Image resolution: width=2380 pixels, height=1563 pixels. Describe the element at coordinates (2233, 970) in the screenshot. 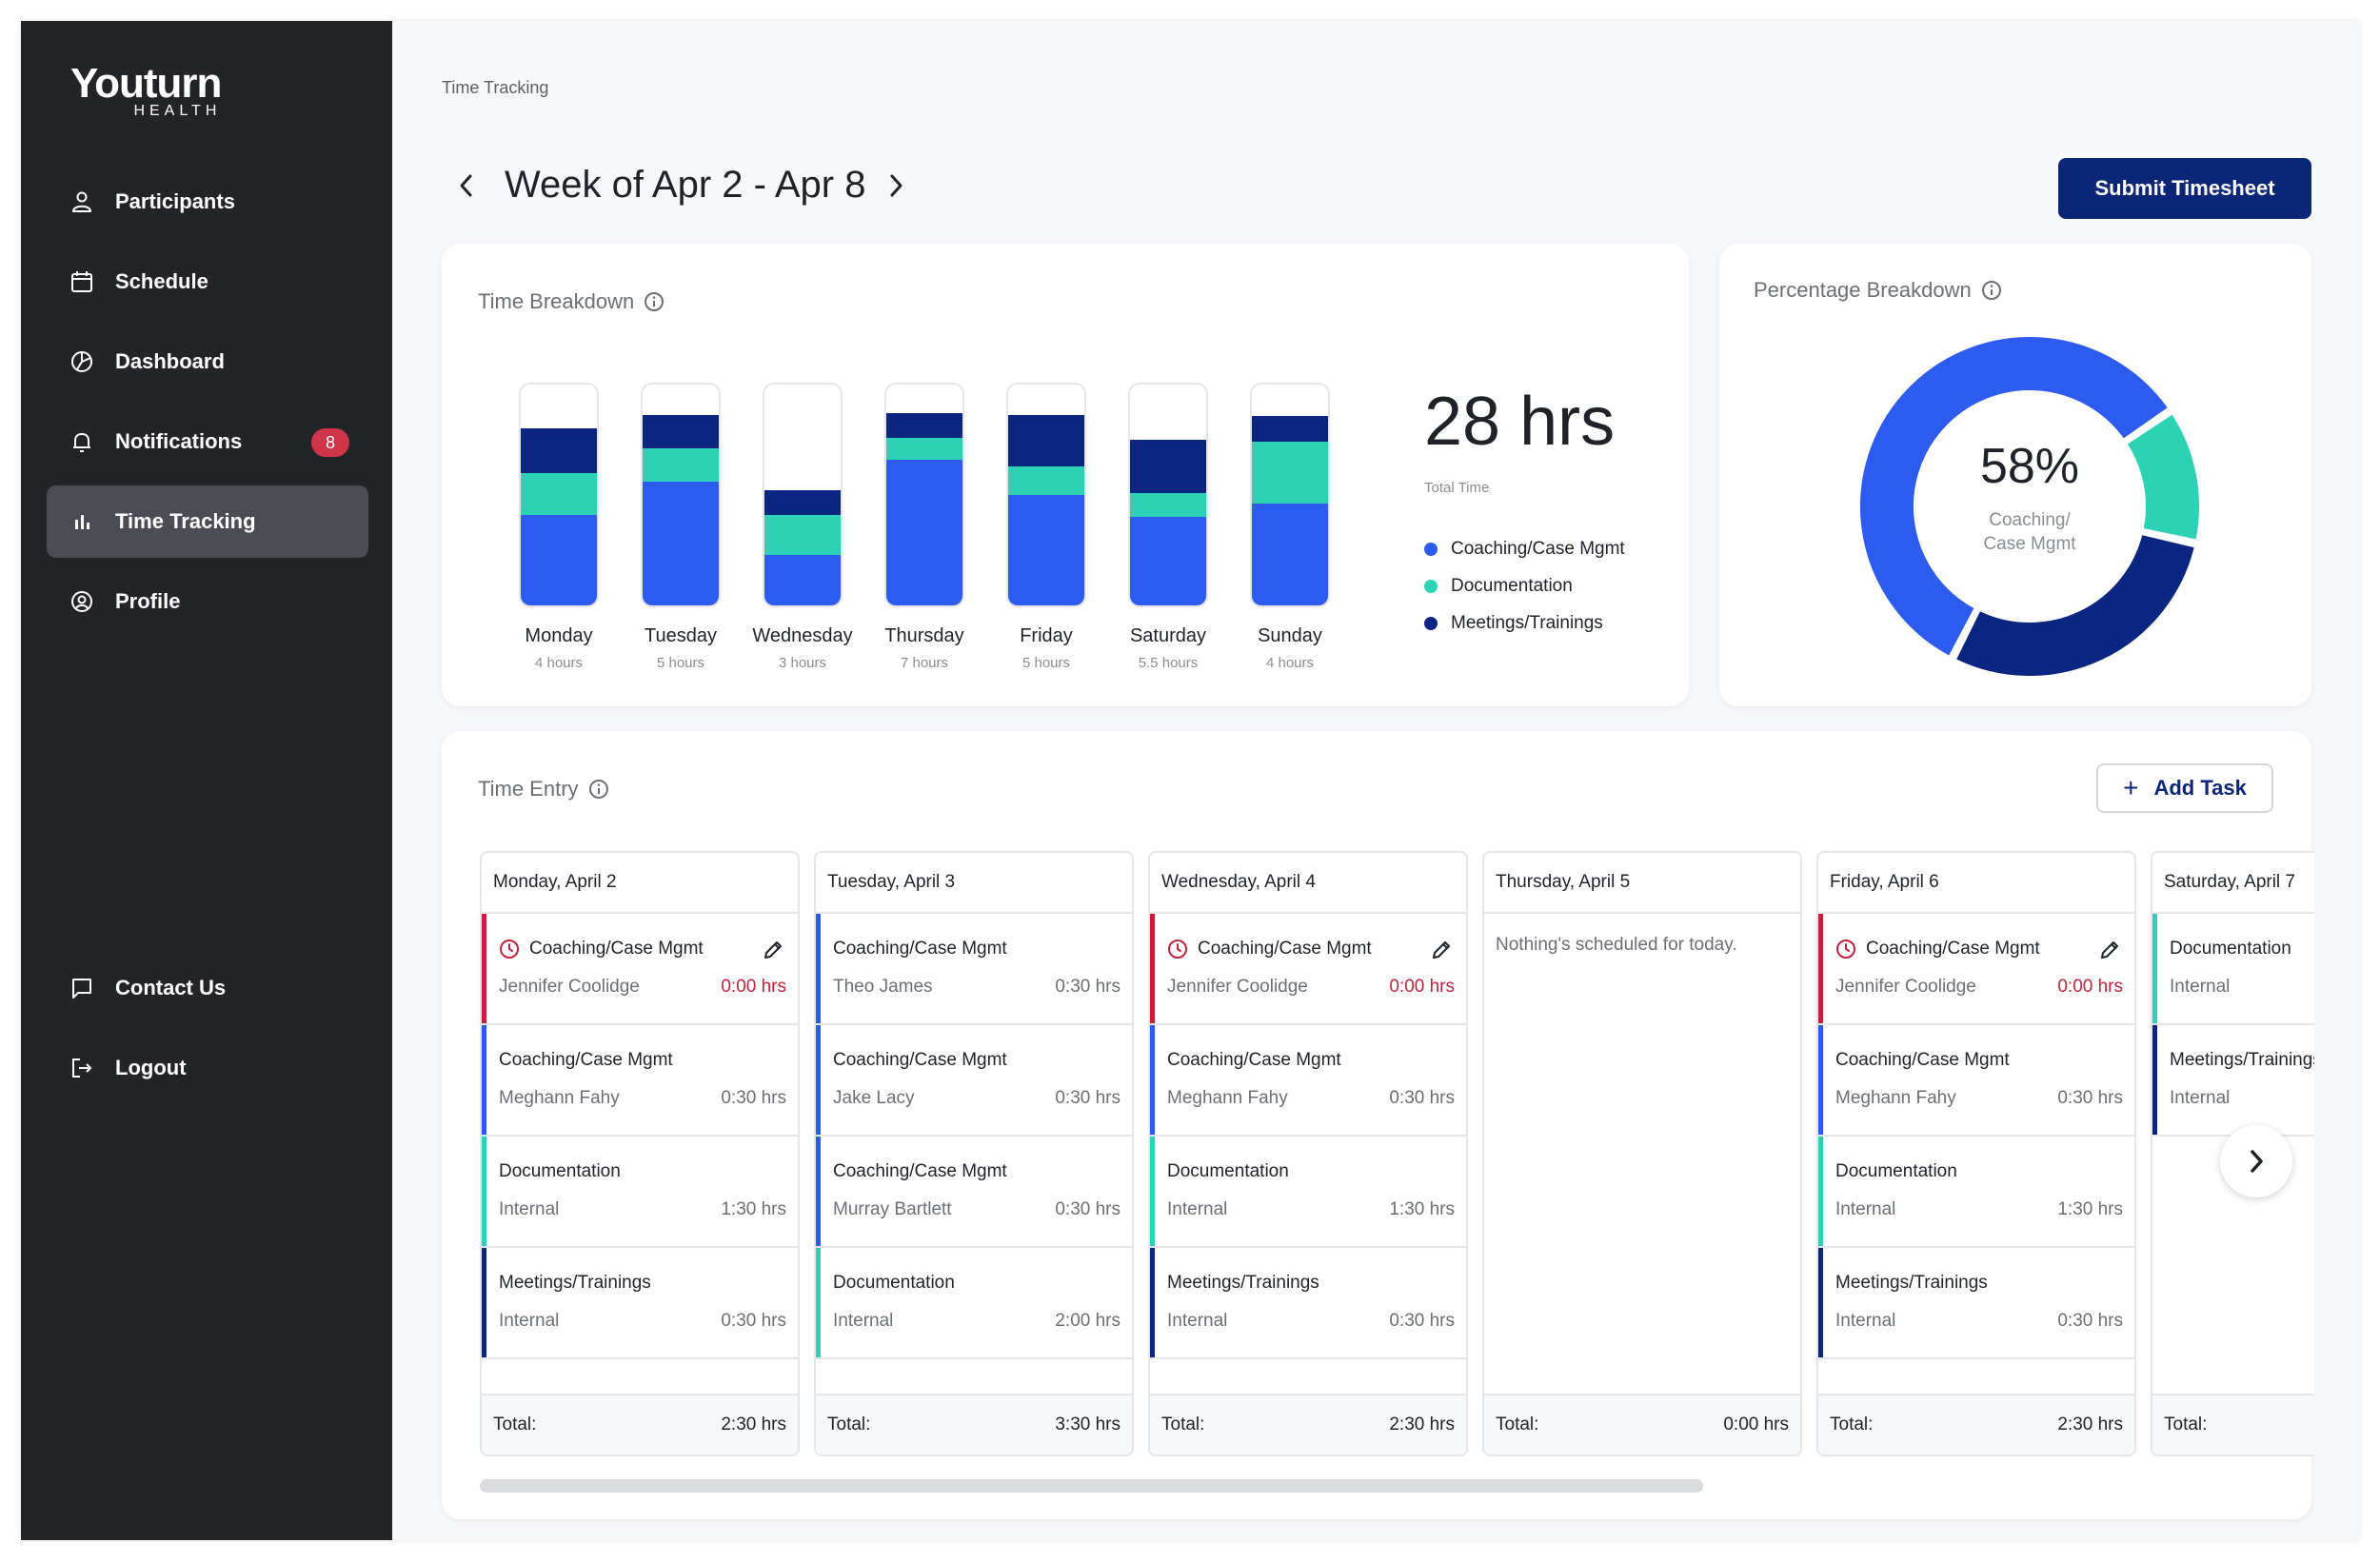

I see `time-entry-item: Documentation Internal` at that location.